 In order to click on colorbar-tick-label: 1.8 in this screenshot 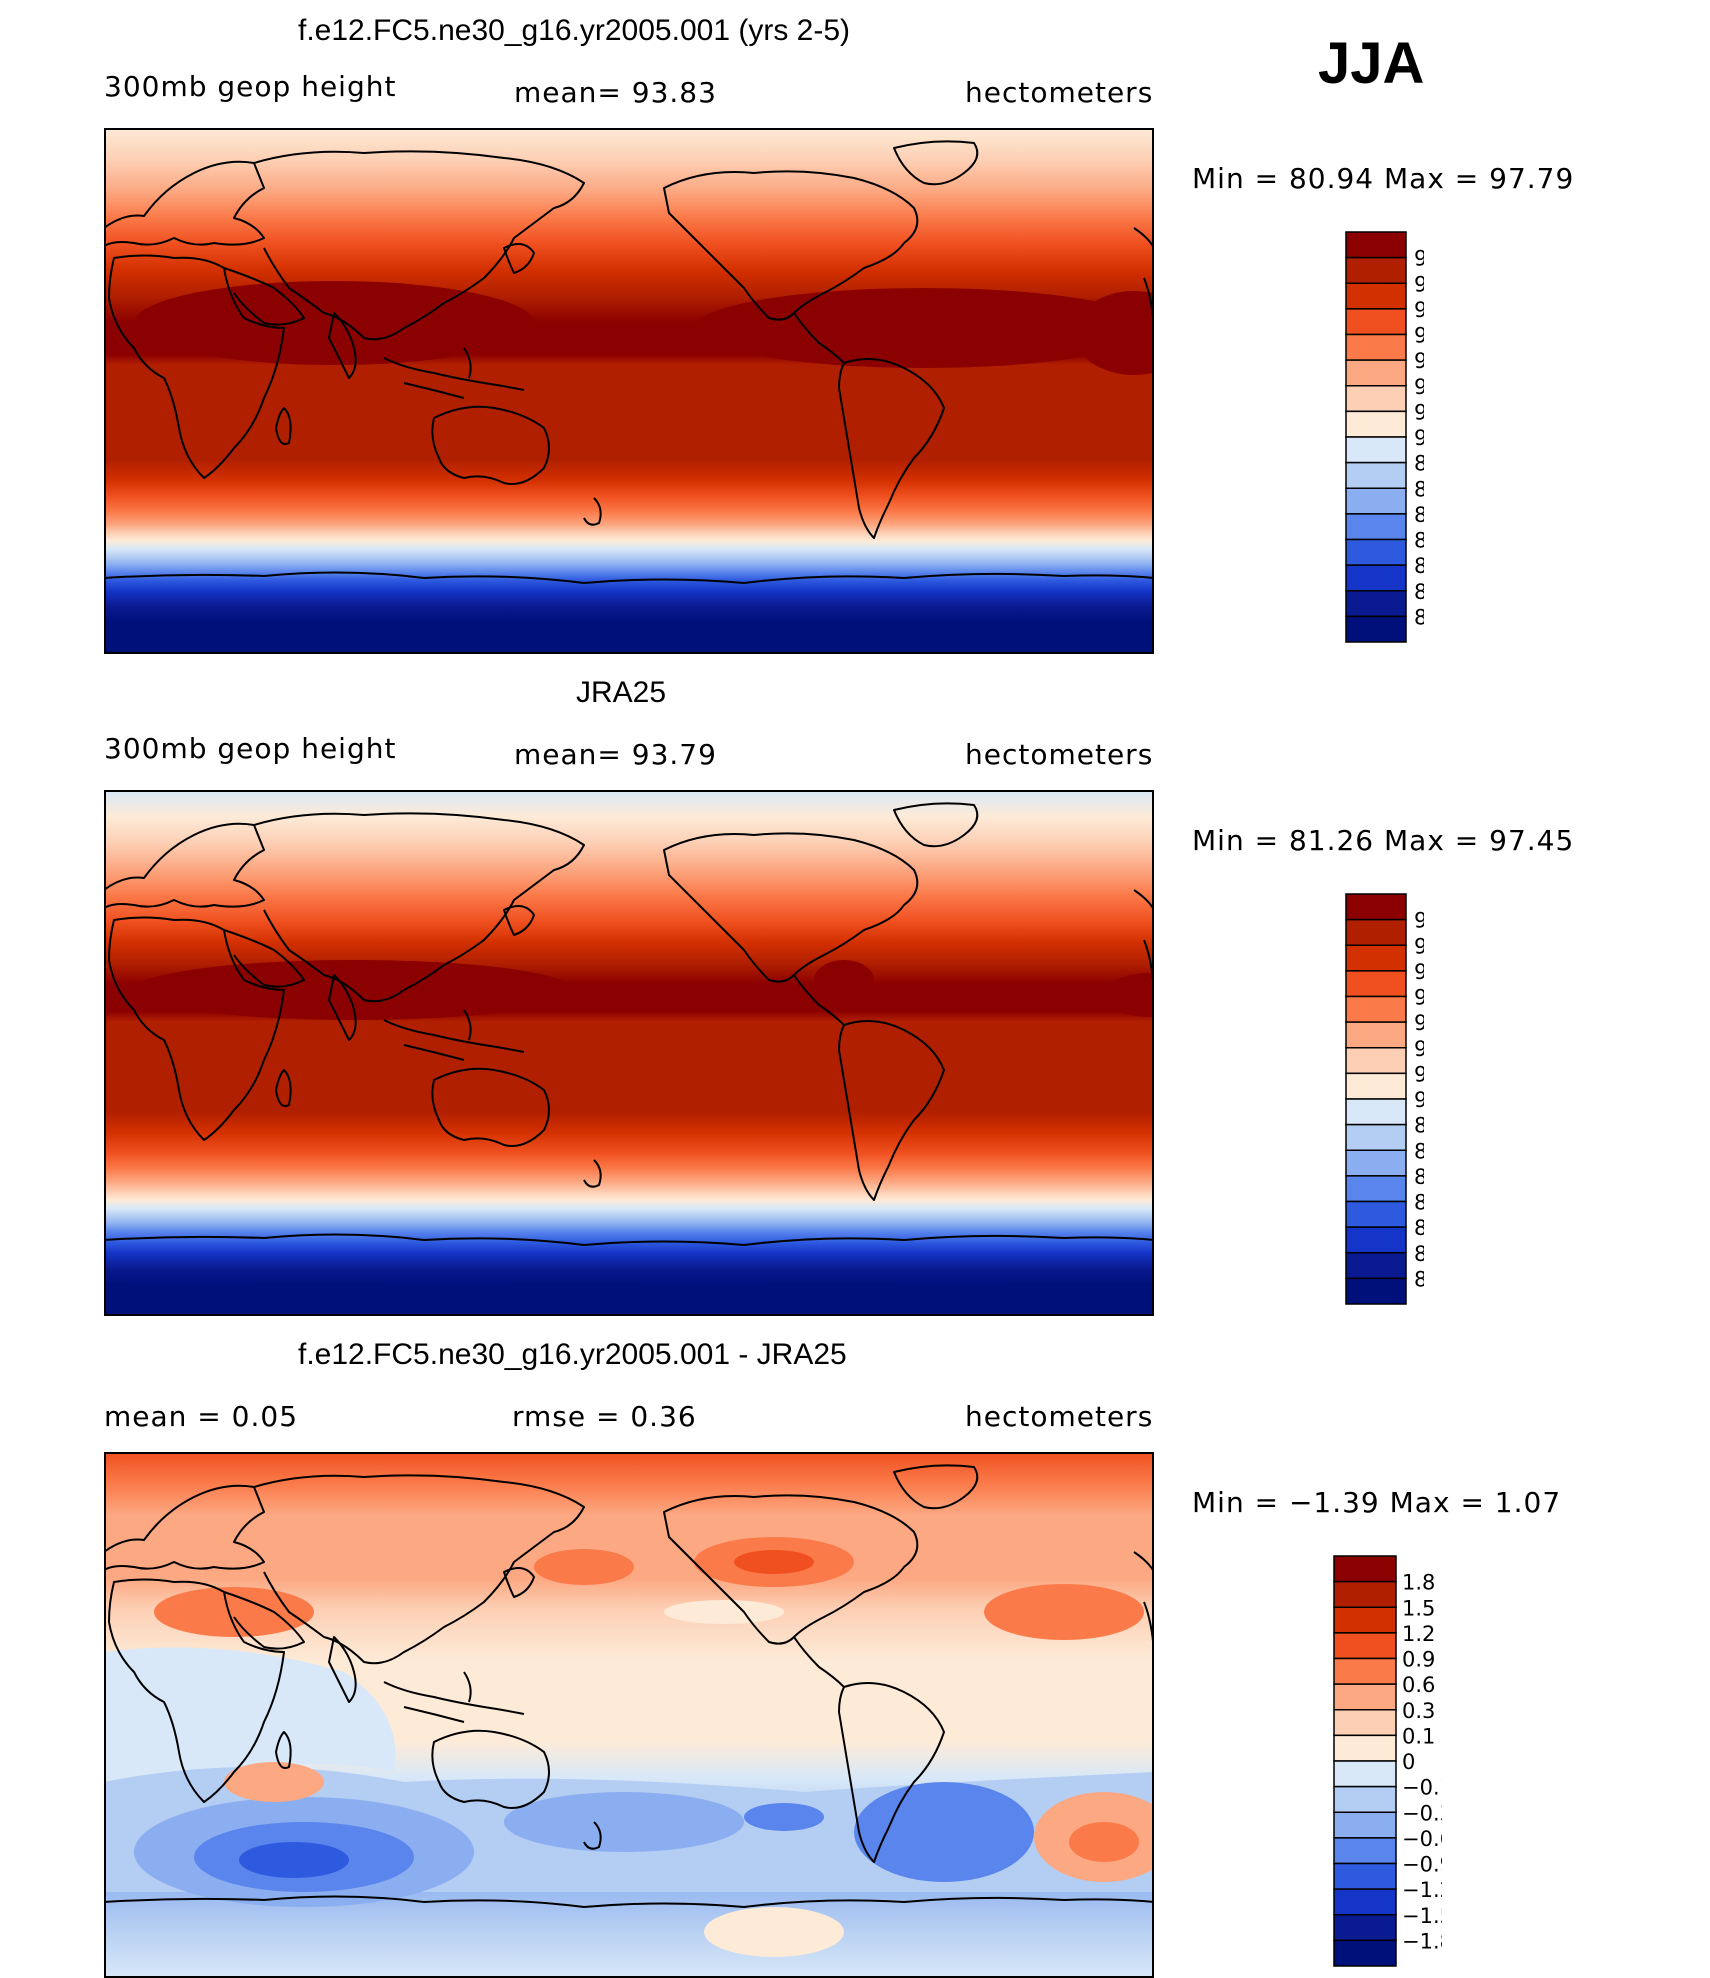, I will do `click(1418, 1583)`.